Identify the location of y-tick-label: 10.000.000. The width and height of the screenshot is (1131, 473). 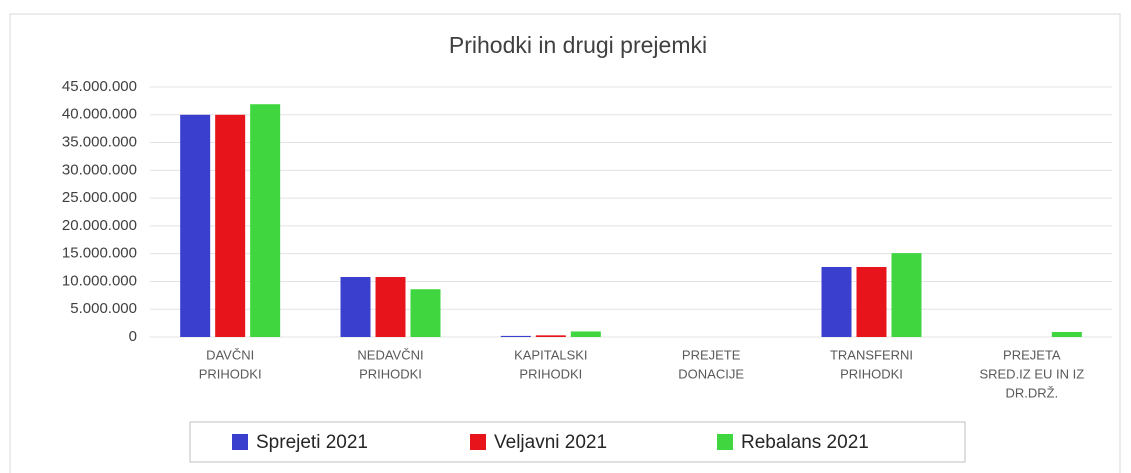
(99, 280).